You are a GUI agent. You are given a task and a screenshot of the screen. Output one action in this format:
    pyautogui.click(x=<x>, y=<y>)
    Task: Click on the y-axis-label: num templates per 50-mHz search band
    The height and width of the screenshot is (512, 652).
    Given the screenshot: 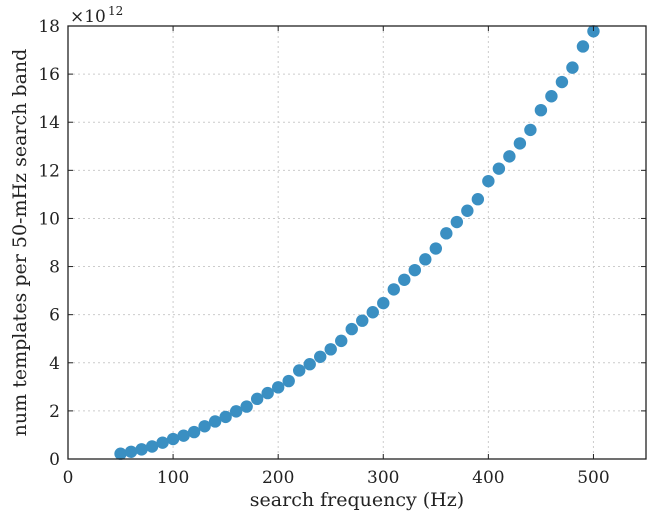 What is the action you would take?
    pyautogui.click(x=20, y=243)
    